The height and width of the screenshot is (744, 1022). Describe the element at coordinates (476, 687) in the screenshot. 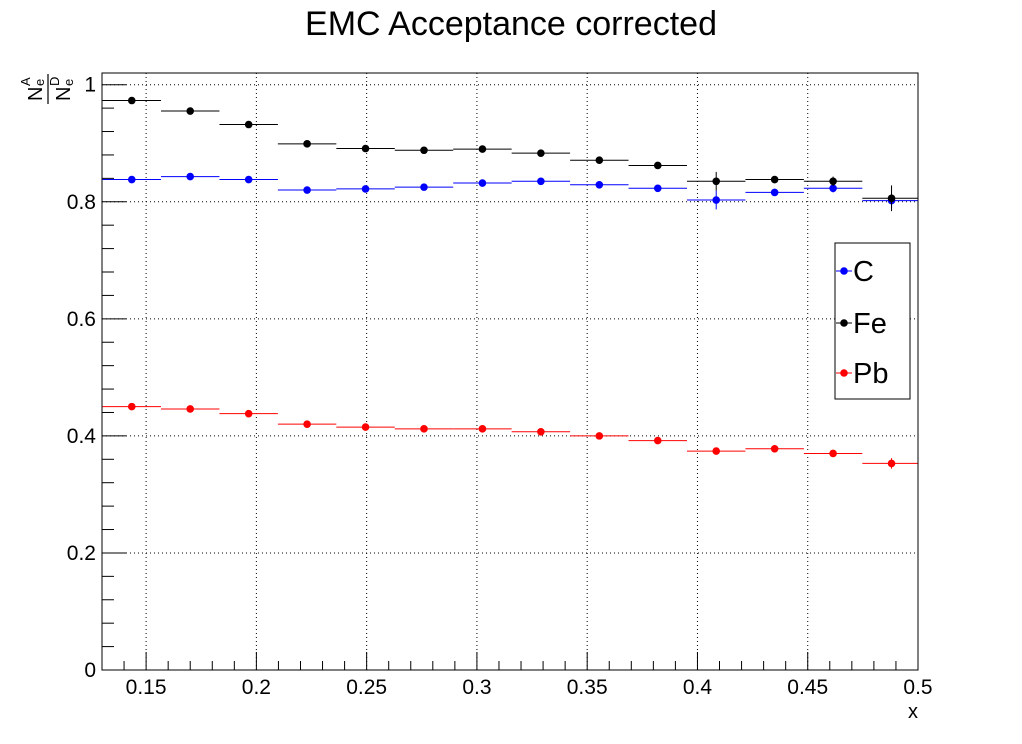

I see `x-tick-label: 0.3` at that location.